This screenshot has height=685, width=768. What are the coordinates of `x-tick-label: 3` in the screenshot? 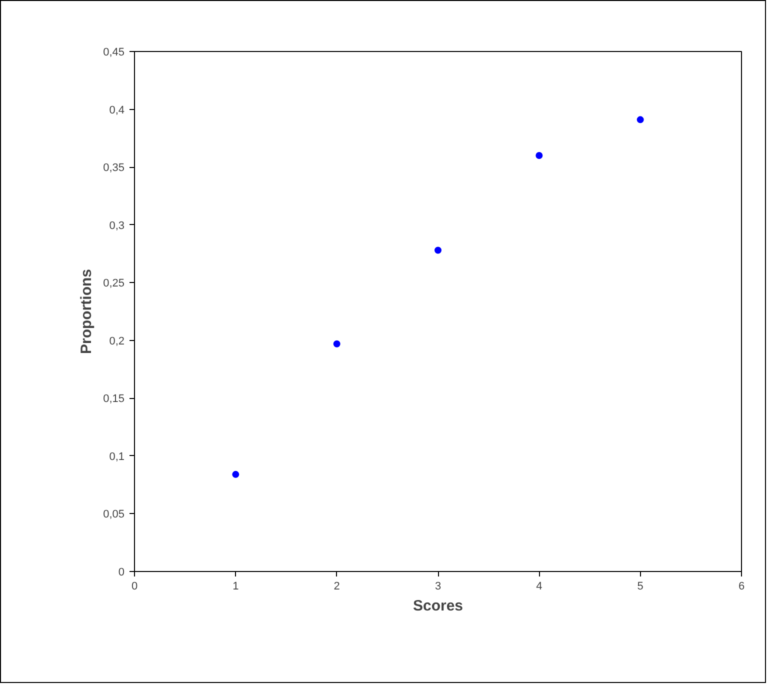 It's located at (438, 586).